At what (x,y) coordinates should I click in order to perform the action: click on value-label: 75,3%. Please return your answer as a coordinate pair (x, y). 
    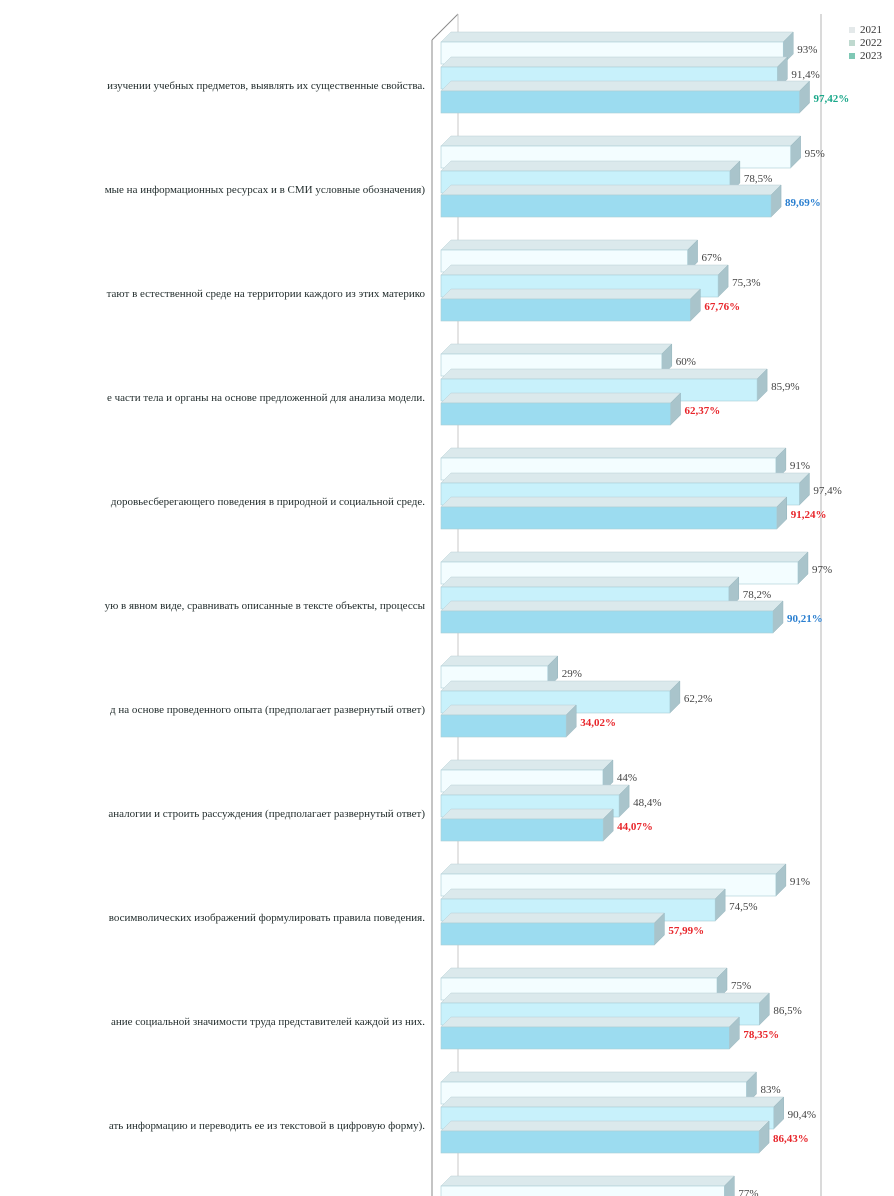
    Looking at the image, I should click on (746, 283).